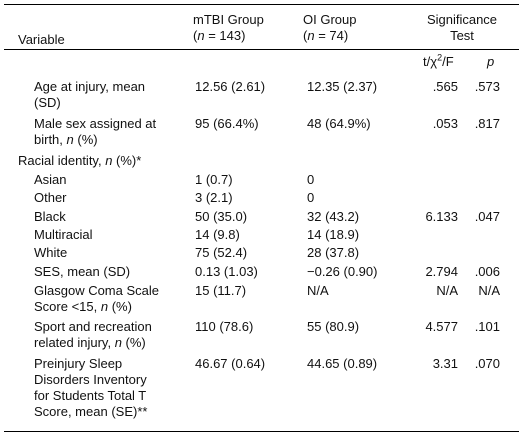 The width and height of the screenshot is (523, 435). What do you see at coordinates (487, 123) in the screenshot?
I see `cell-p: .817` at bounding box center [487, 123].